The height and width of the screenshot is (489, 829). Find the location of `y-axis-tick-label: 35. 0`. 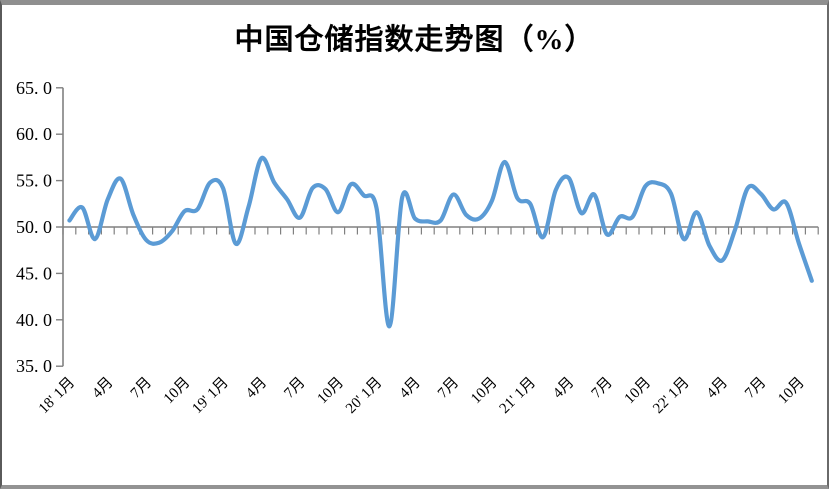

y-axis-tick-label: 35. 0 is located at coordinates (34, 366).